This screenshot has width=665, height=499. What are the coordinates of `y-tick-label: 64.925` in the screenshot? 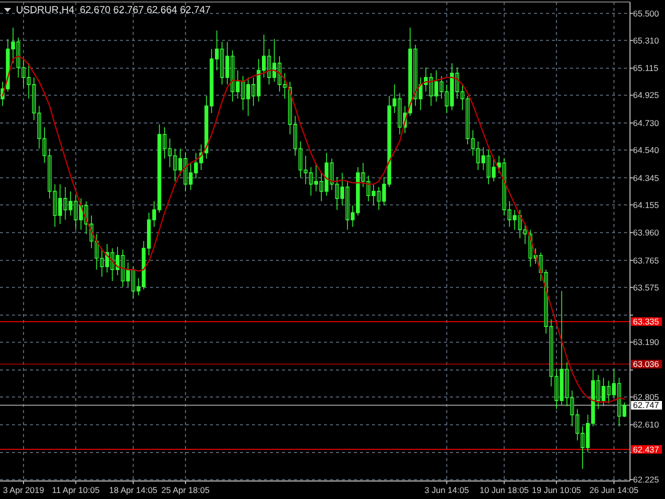 It's located at (646, 95).